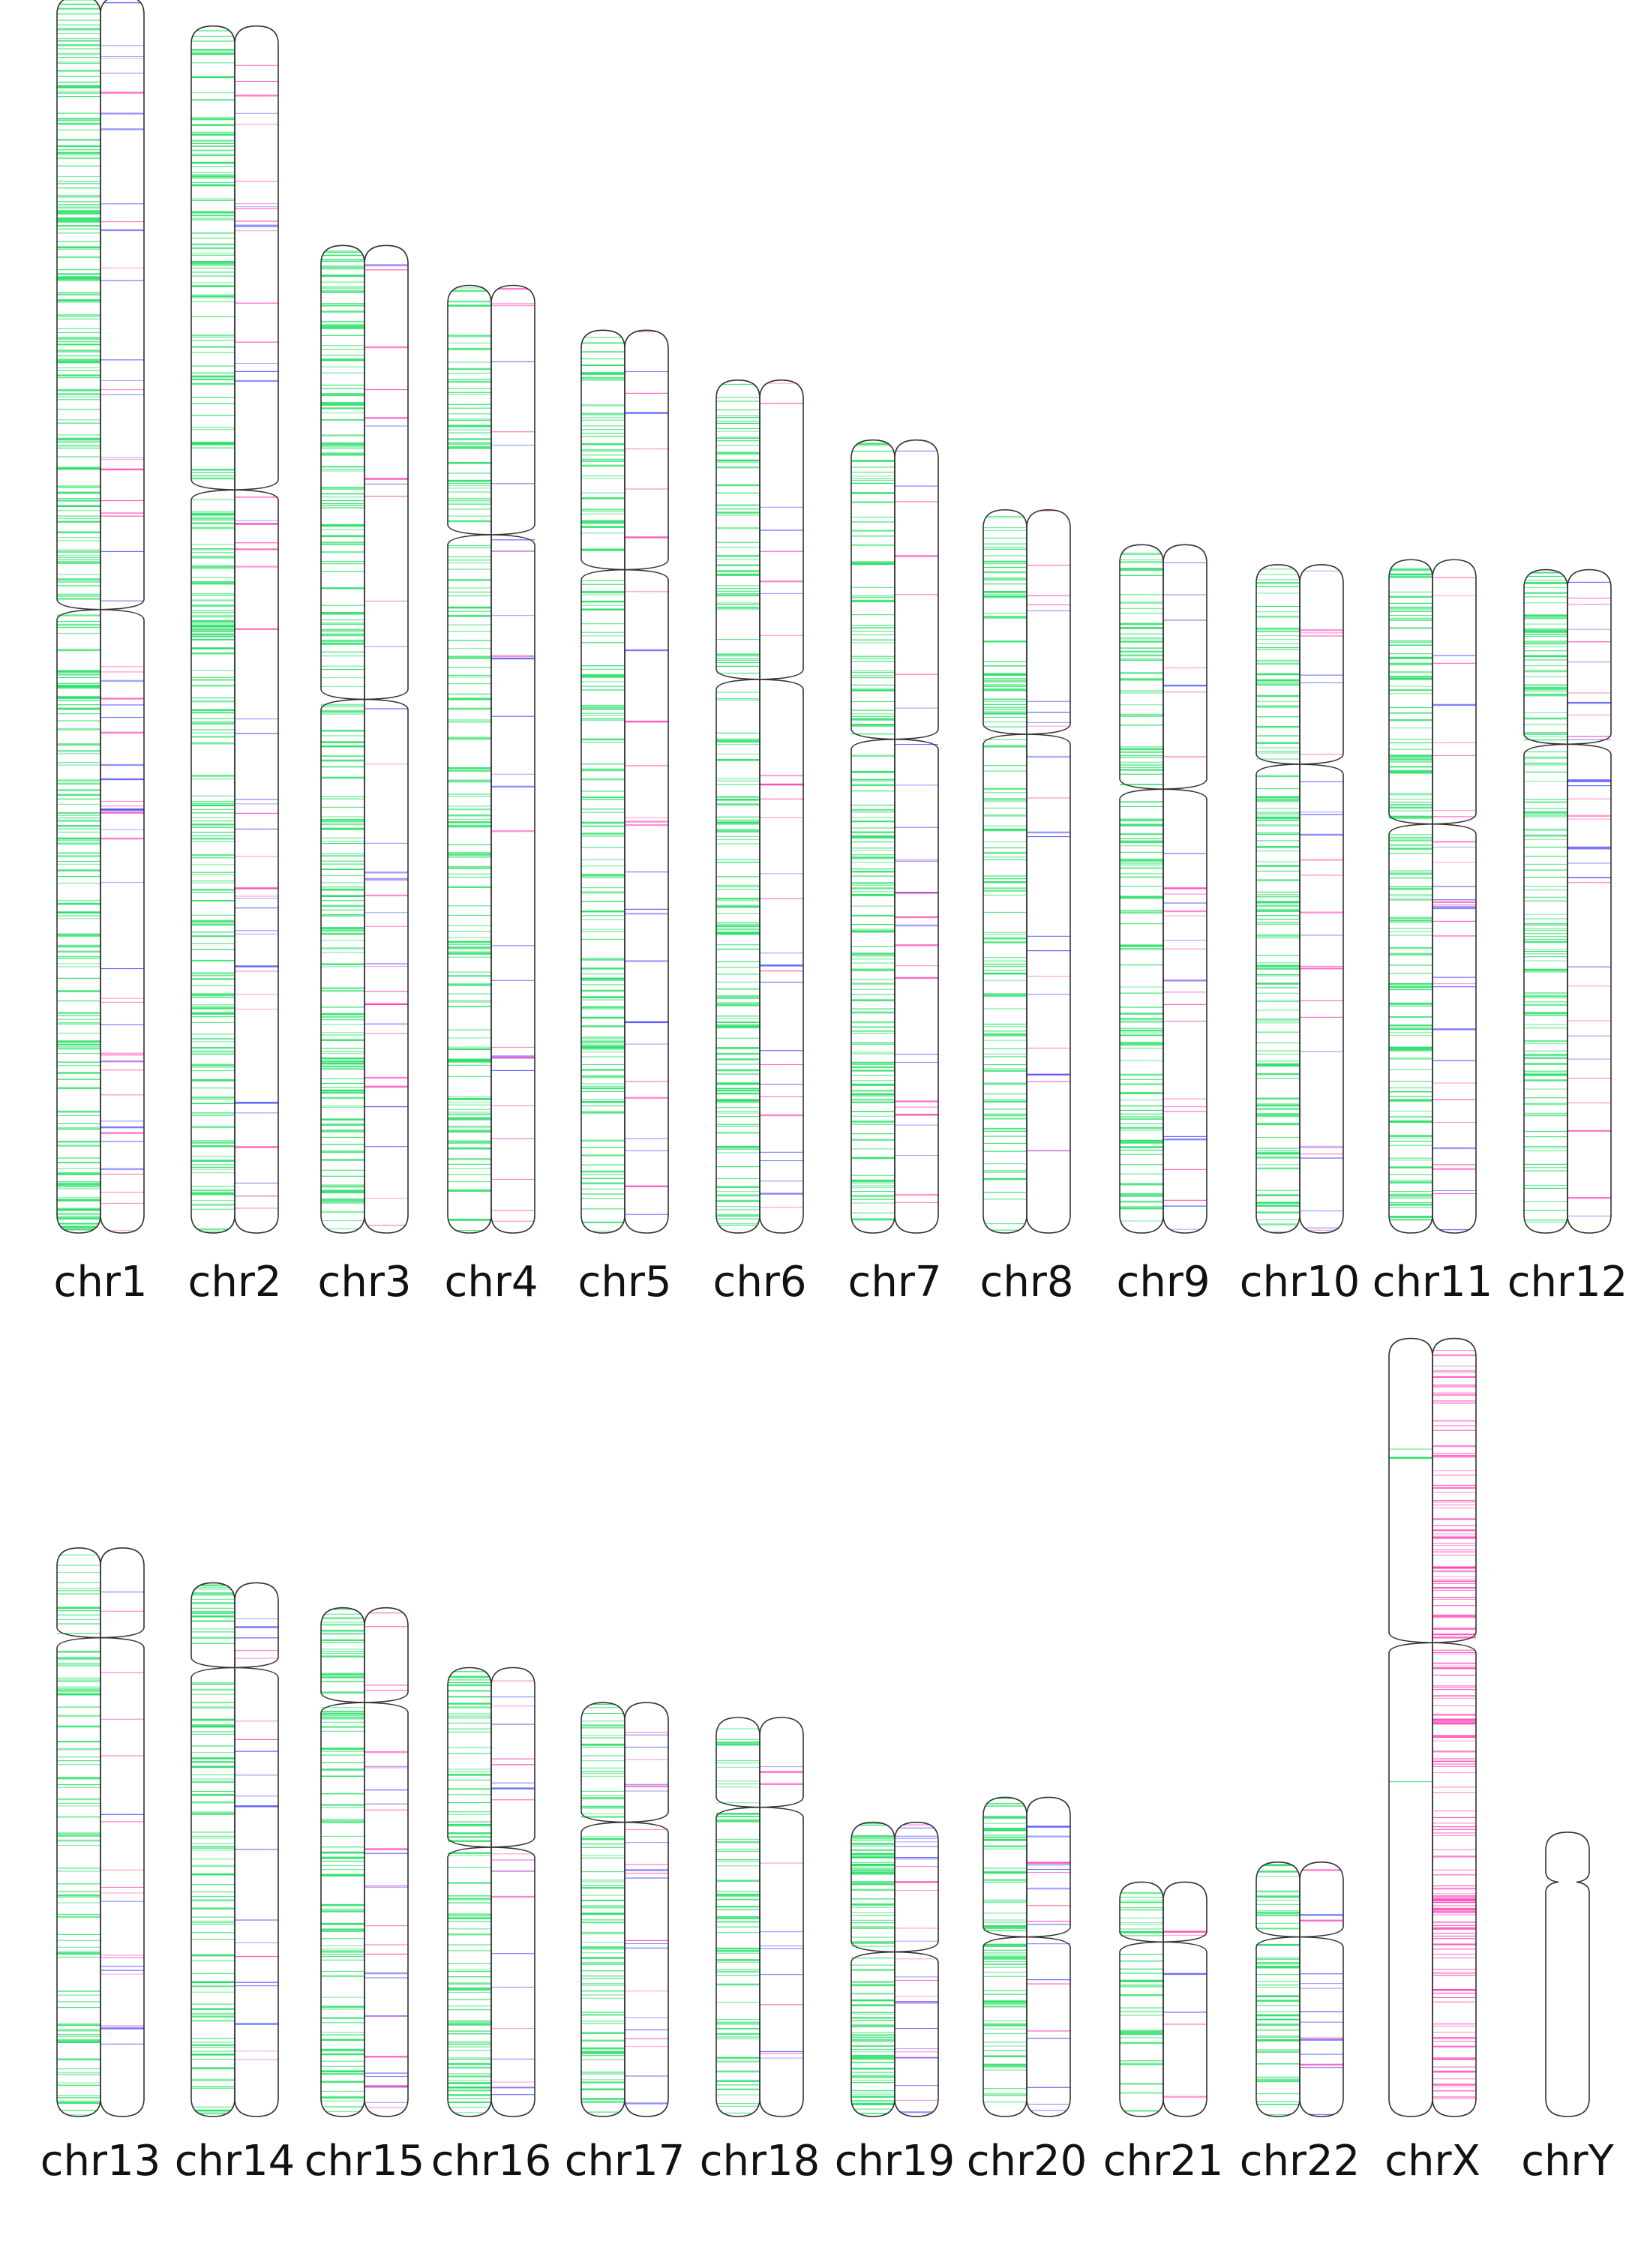 Image resolution: width=1650 pixels, height=2268 pixels. I want to click on chromosome-chrX: chrX, so click(1432, 1761).